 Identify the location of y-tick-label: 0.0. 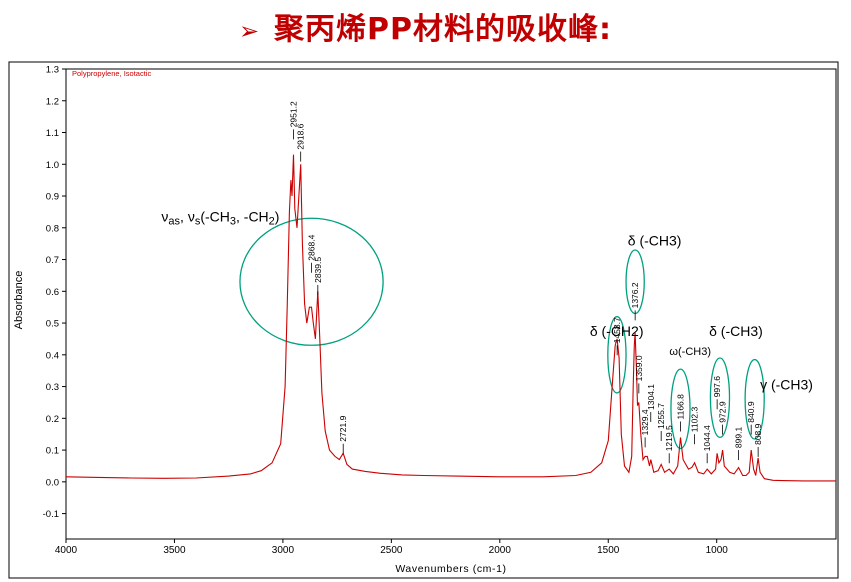
(52, 482).